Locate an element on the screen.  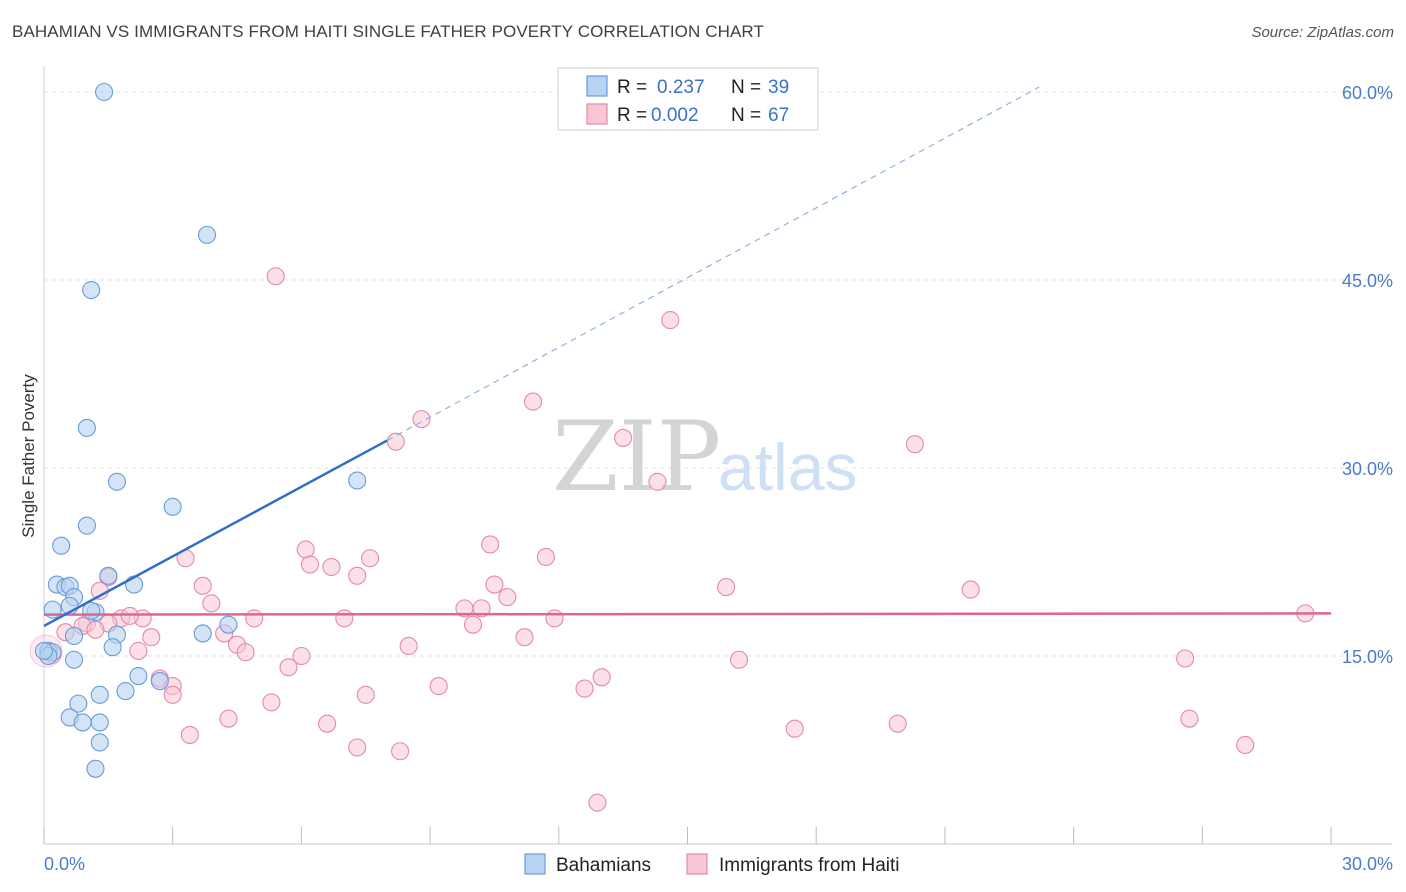
watermark-zip: ZIP is located at coordinates (636, 457).